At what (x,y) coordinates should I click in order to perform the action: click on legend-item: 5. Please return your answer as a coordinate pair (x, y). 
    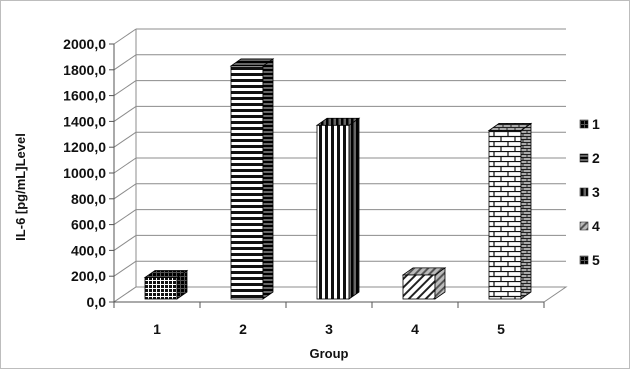
    Looking at the image, I should click on (589, 260).